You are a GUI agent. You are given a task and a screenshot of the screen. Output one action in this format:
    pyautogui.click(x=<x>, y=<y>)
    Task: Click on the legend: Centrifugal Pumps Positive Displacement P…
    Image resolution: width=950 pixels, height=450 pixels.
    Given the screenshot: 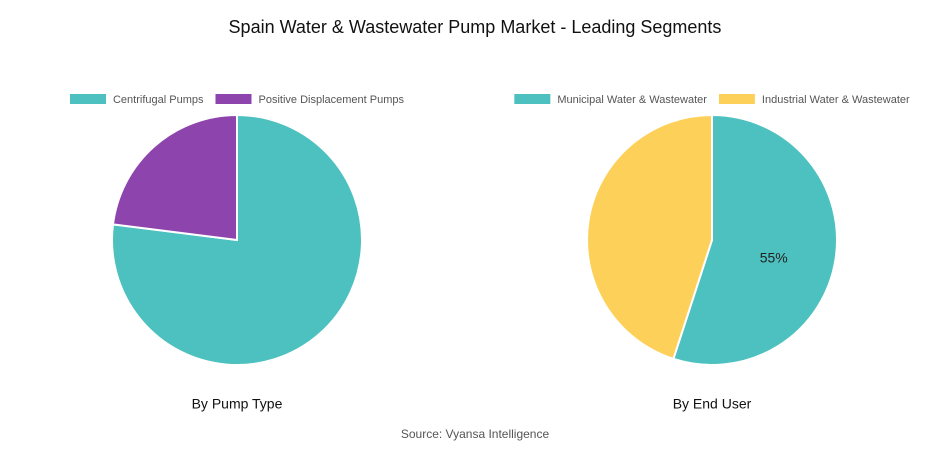 What is the action you would take?
    pyautogui.click(x=236, y=100)
    